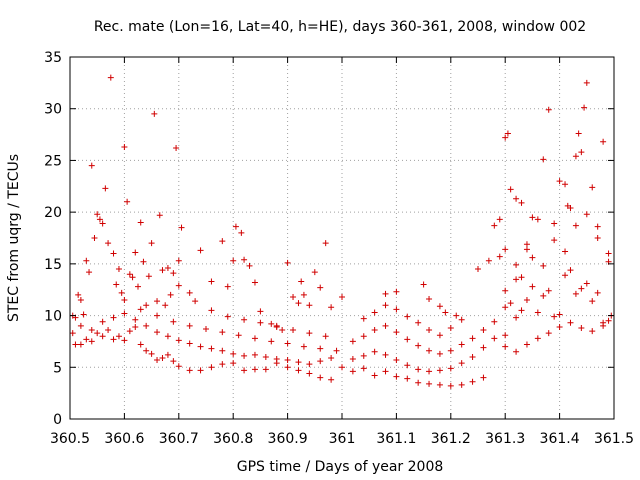 Image resolution: width=640 pixels, height=480 pixels. What do you see at coordinates (560, 439) in the screenshot?
I see `x-tick-label: 361.4` at bounding box center [560, 439].